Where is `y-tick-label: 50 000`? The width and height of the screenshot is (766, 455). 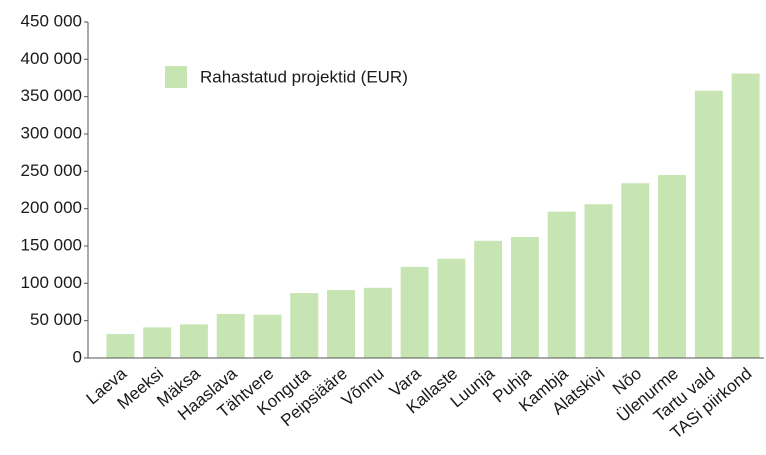 y-tick-label: 50 000 is located at coordinates (56, 319).